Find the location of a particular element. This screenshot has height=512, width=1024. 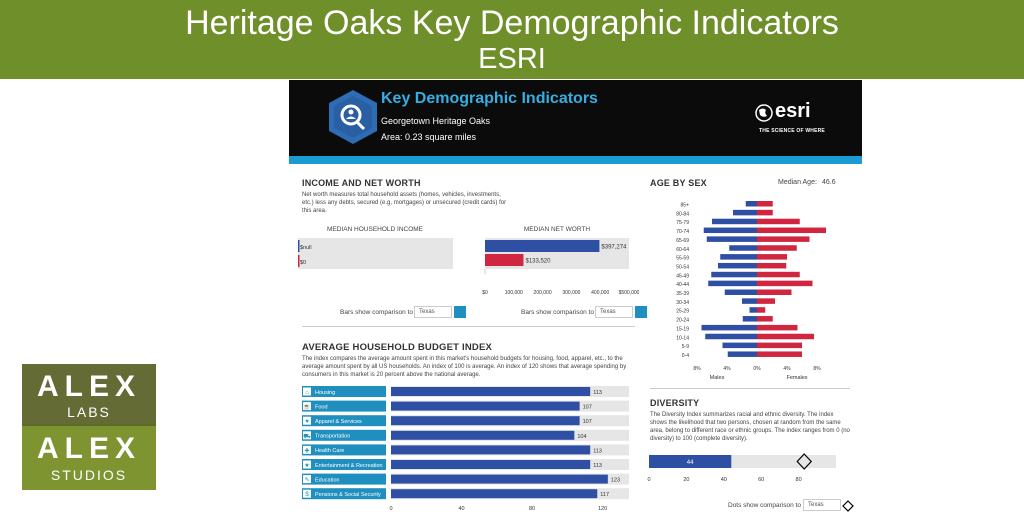

age-group-label: 85+ is located at coordinates (685, 206).